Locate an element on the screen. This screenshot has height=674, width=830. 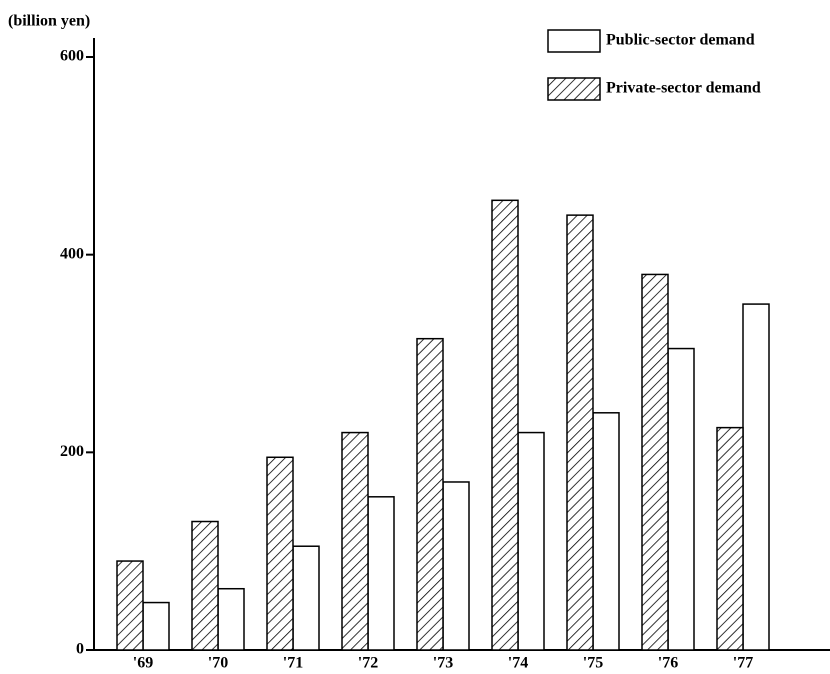
x-tick-label: '71 is located at coordinates (293, 663).